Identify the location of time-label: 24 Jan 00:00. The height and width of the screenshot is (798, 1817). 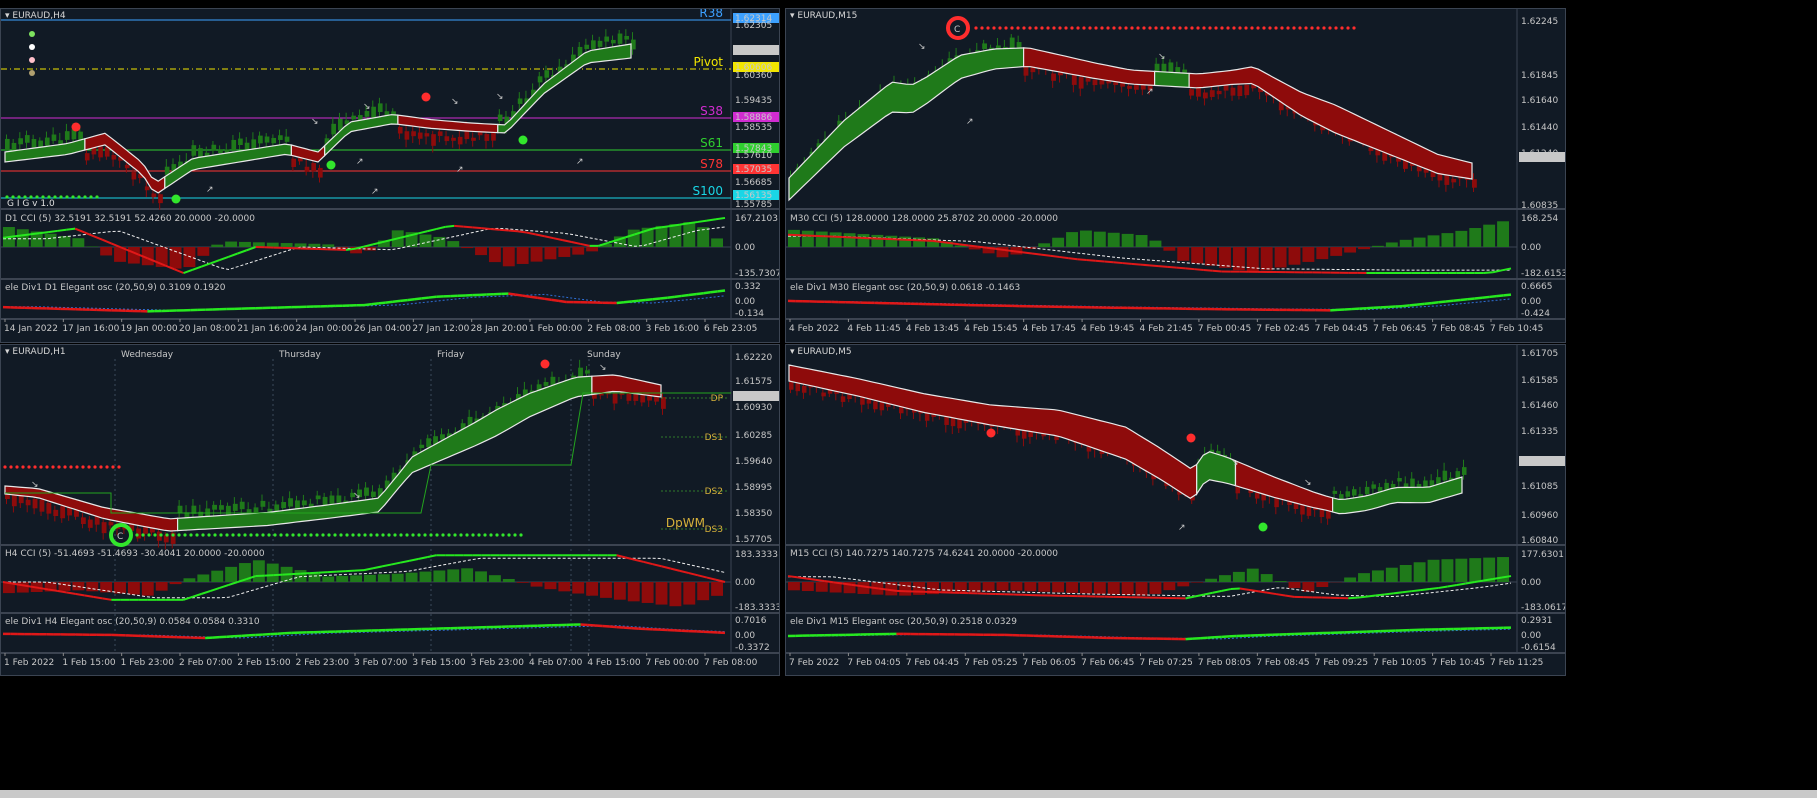
(324, 329).